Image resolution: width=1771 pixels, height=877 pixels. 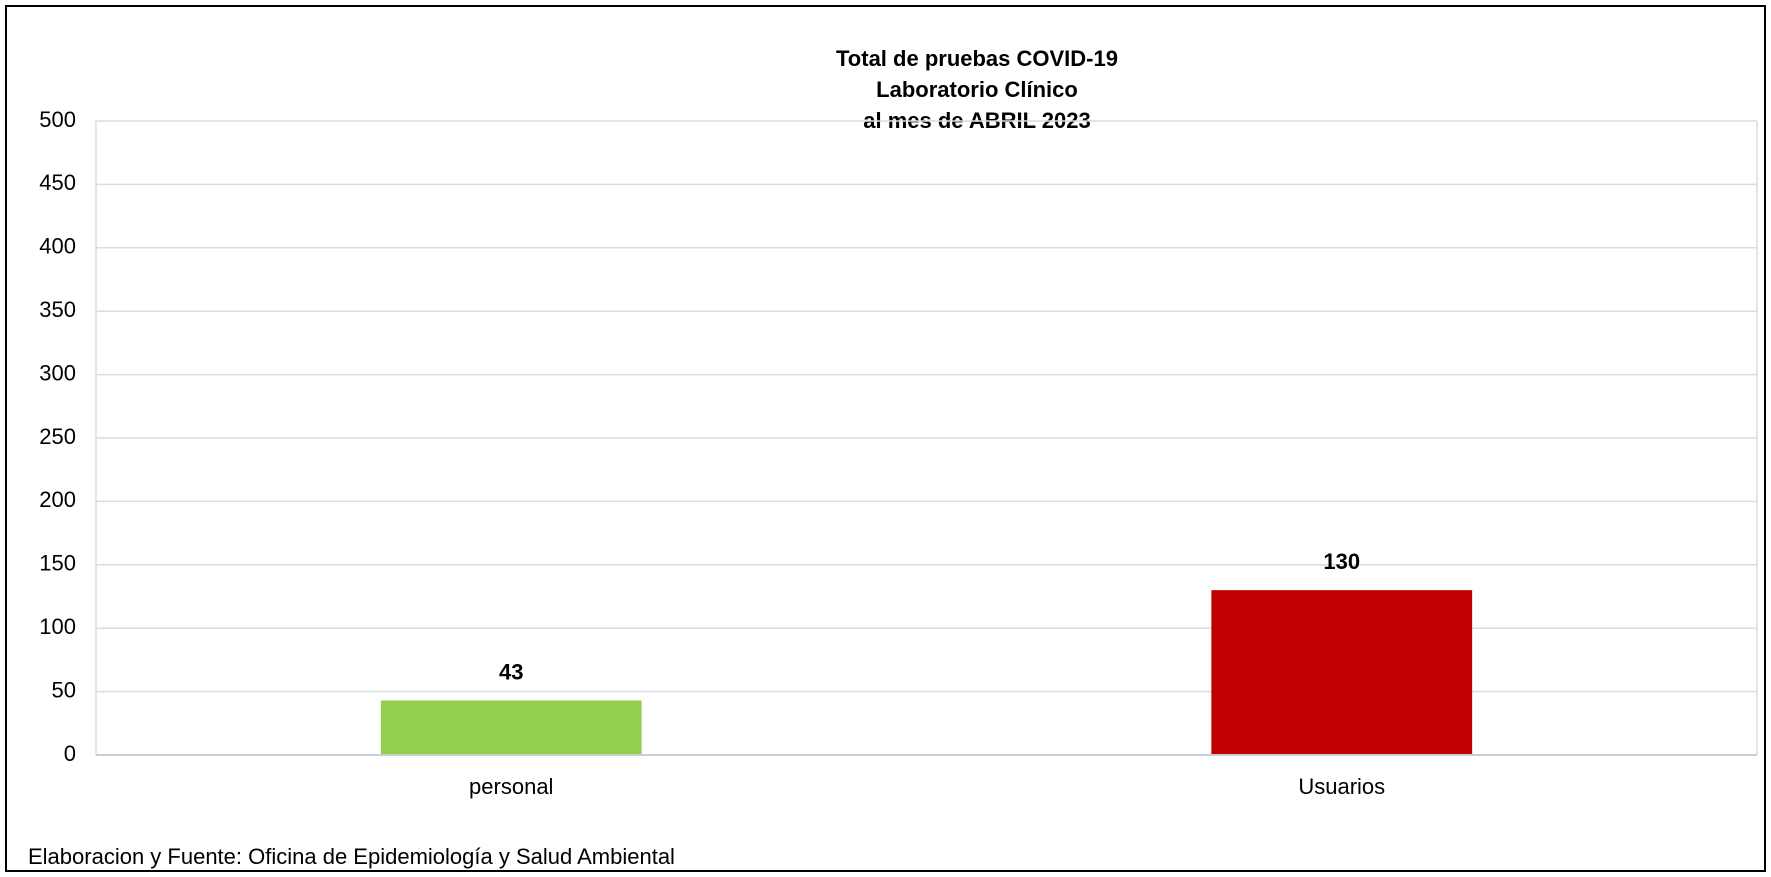 I want to click on x-tick-label: personal, so click(x=511, y=786).